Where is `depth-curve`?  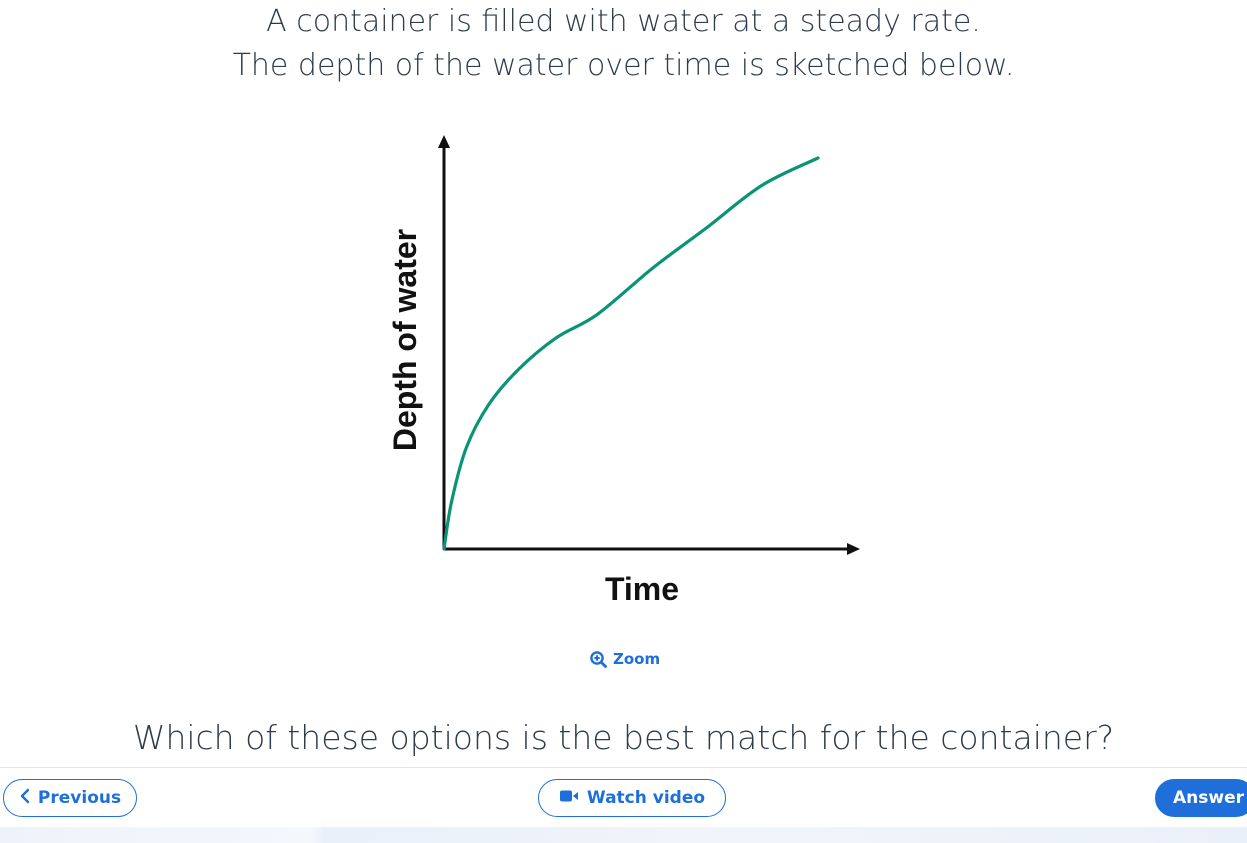
depth-curve is located at coordinates (631, 353).